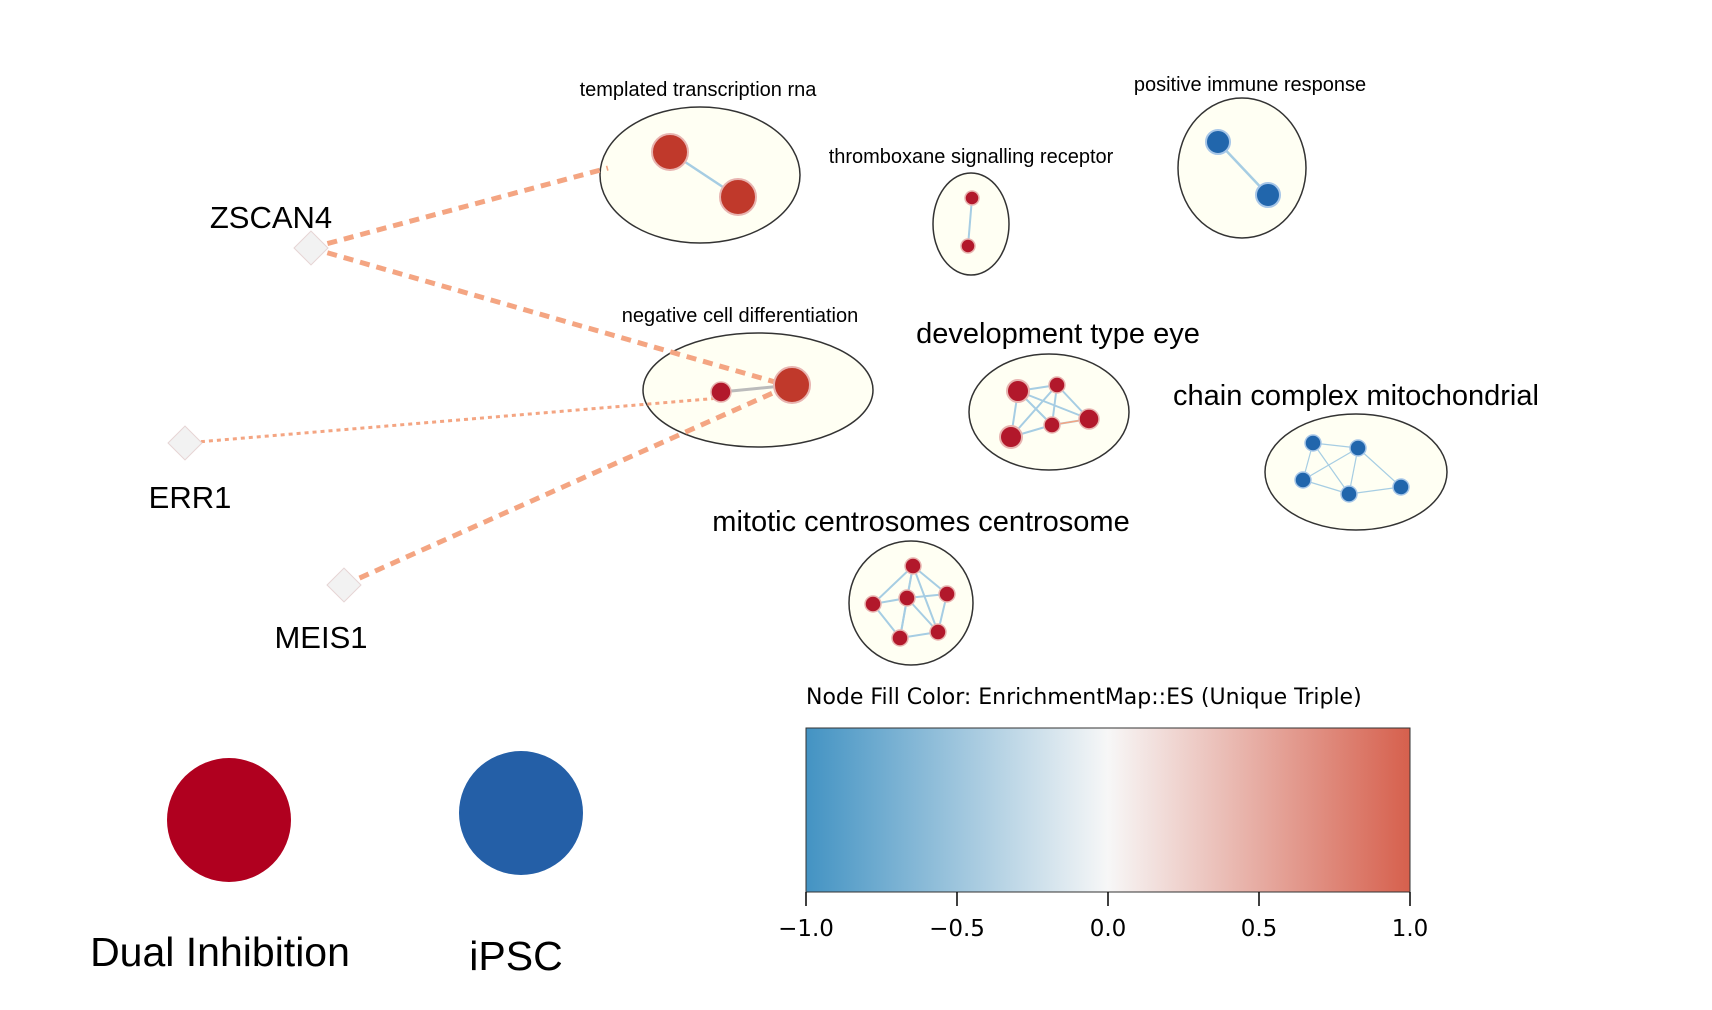 This screenshot has width=1712, height=1010. I want to click on cluster-label: negative cell differentiation, so click(740, 316).